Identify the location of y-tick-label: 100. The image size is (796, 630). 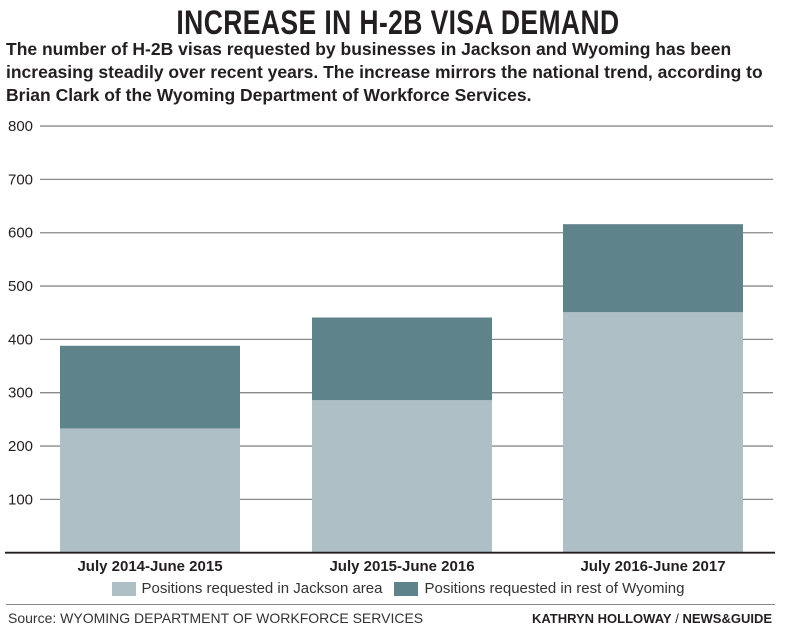
(20, 499).